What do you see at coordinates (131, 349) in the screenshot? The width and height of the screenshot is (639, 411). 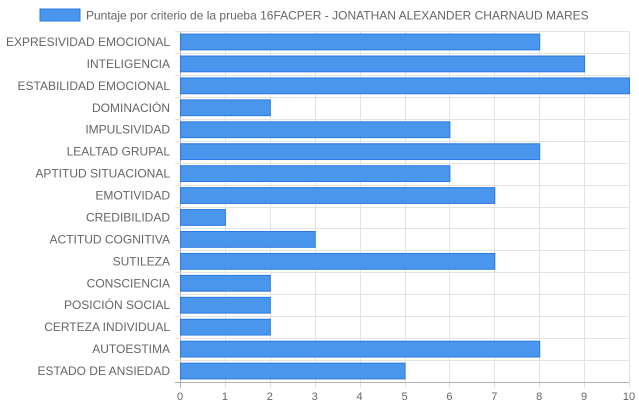 I see `category-label: AUTOESTIMA` at bounding box center [131, 349].